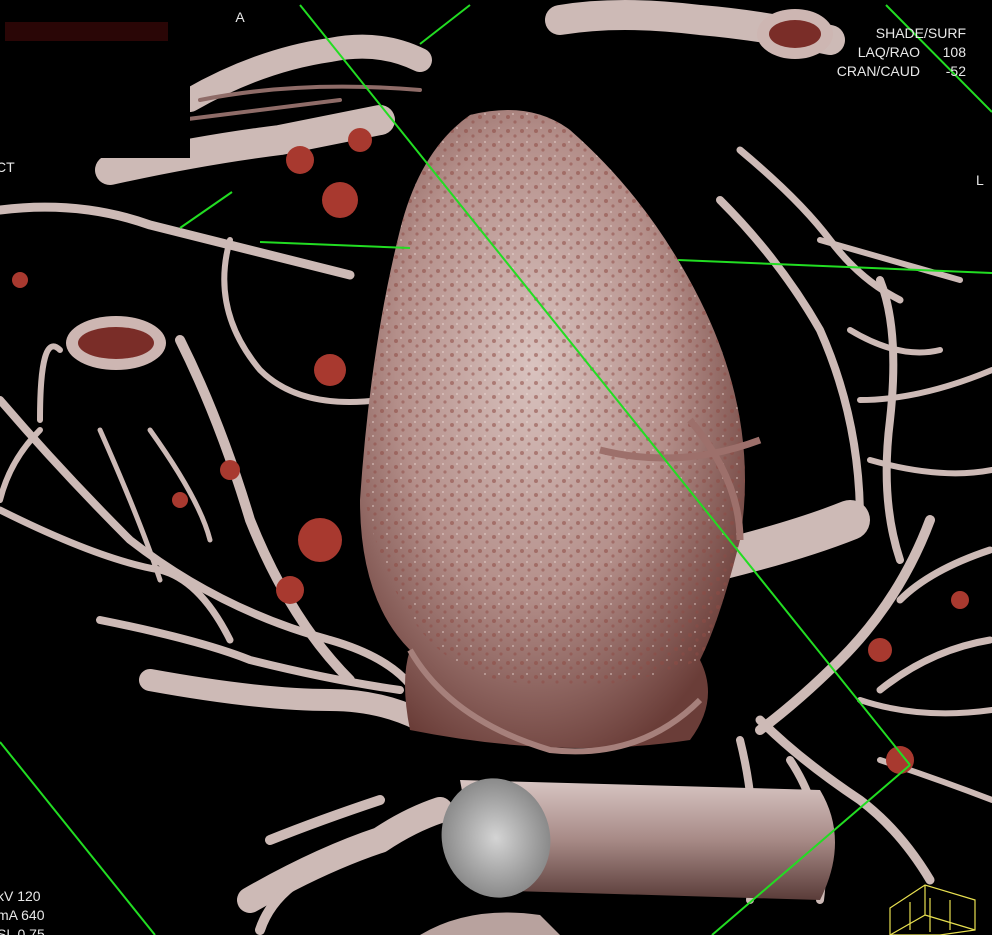 This screenshot has width=992, height=935. Describe the element at coordinates (86, 31) in the screenshot. I see `redacted-bar` at that location.